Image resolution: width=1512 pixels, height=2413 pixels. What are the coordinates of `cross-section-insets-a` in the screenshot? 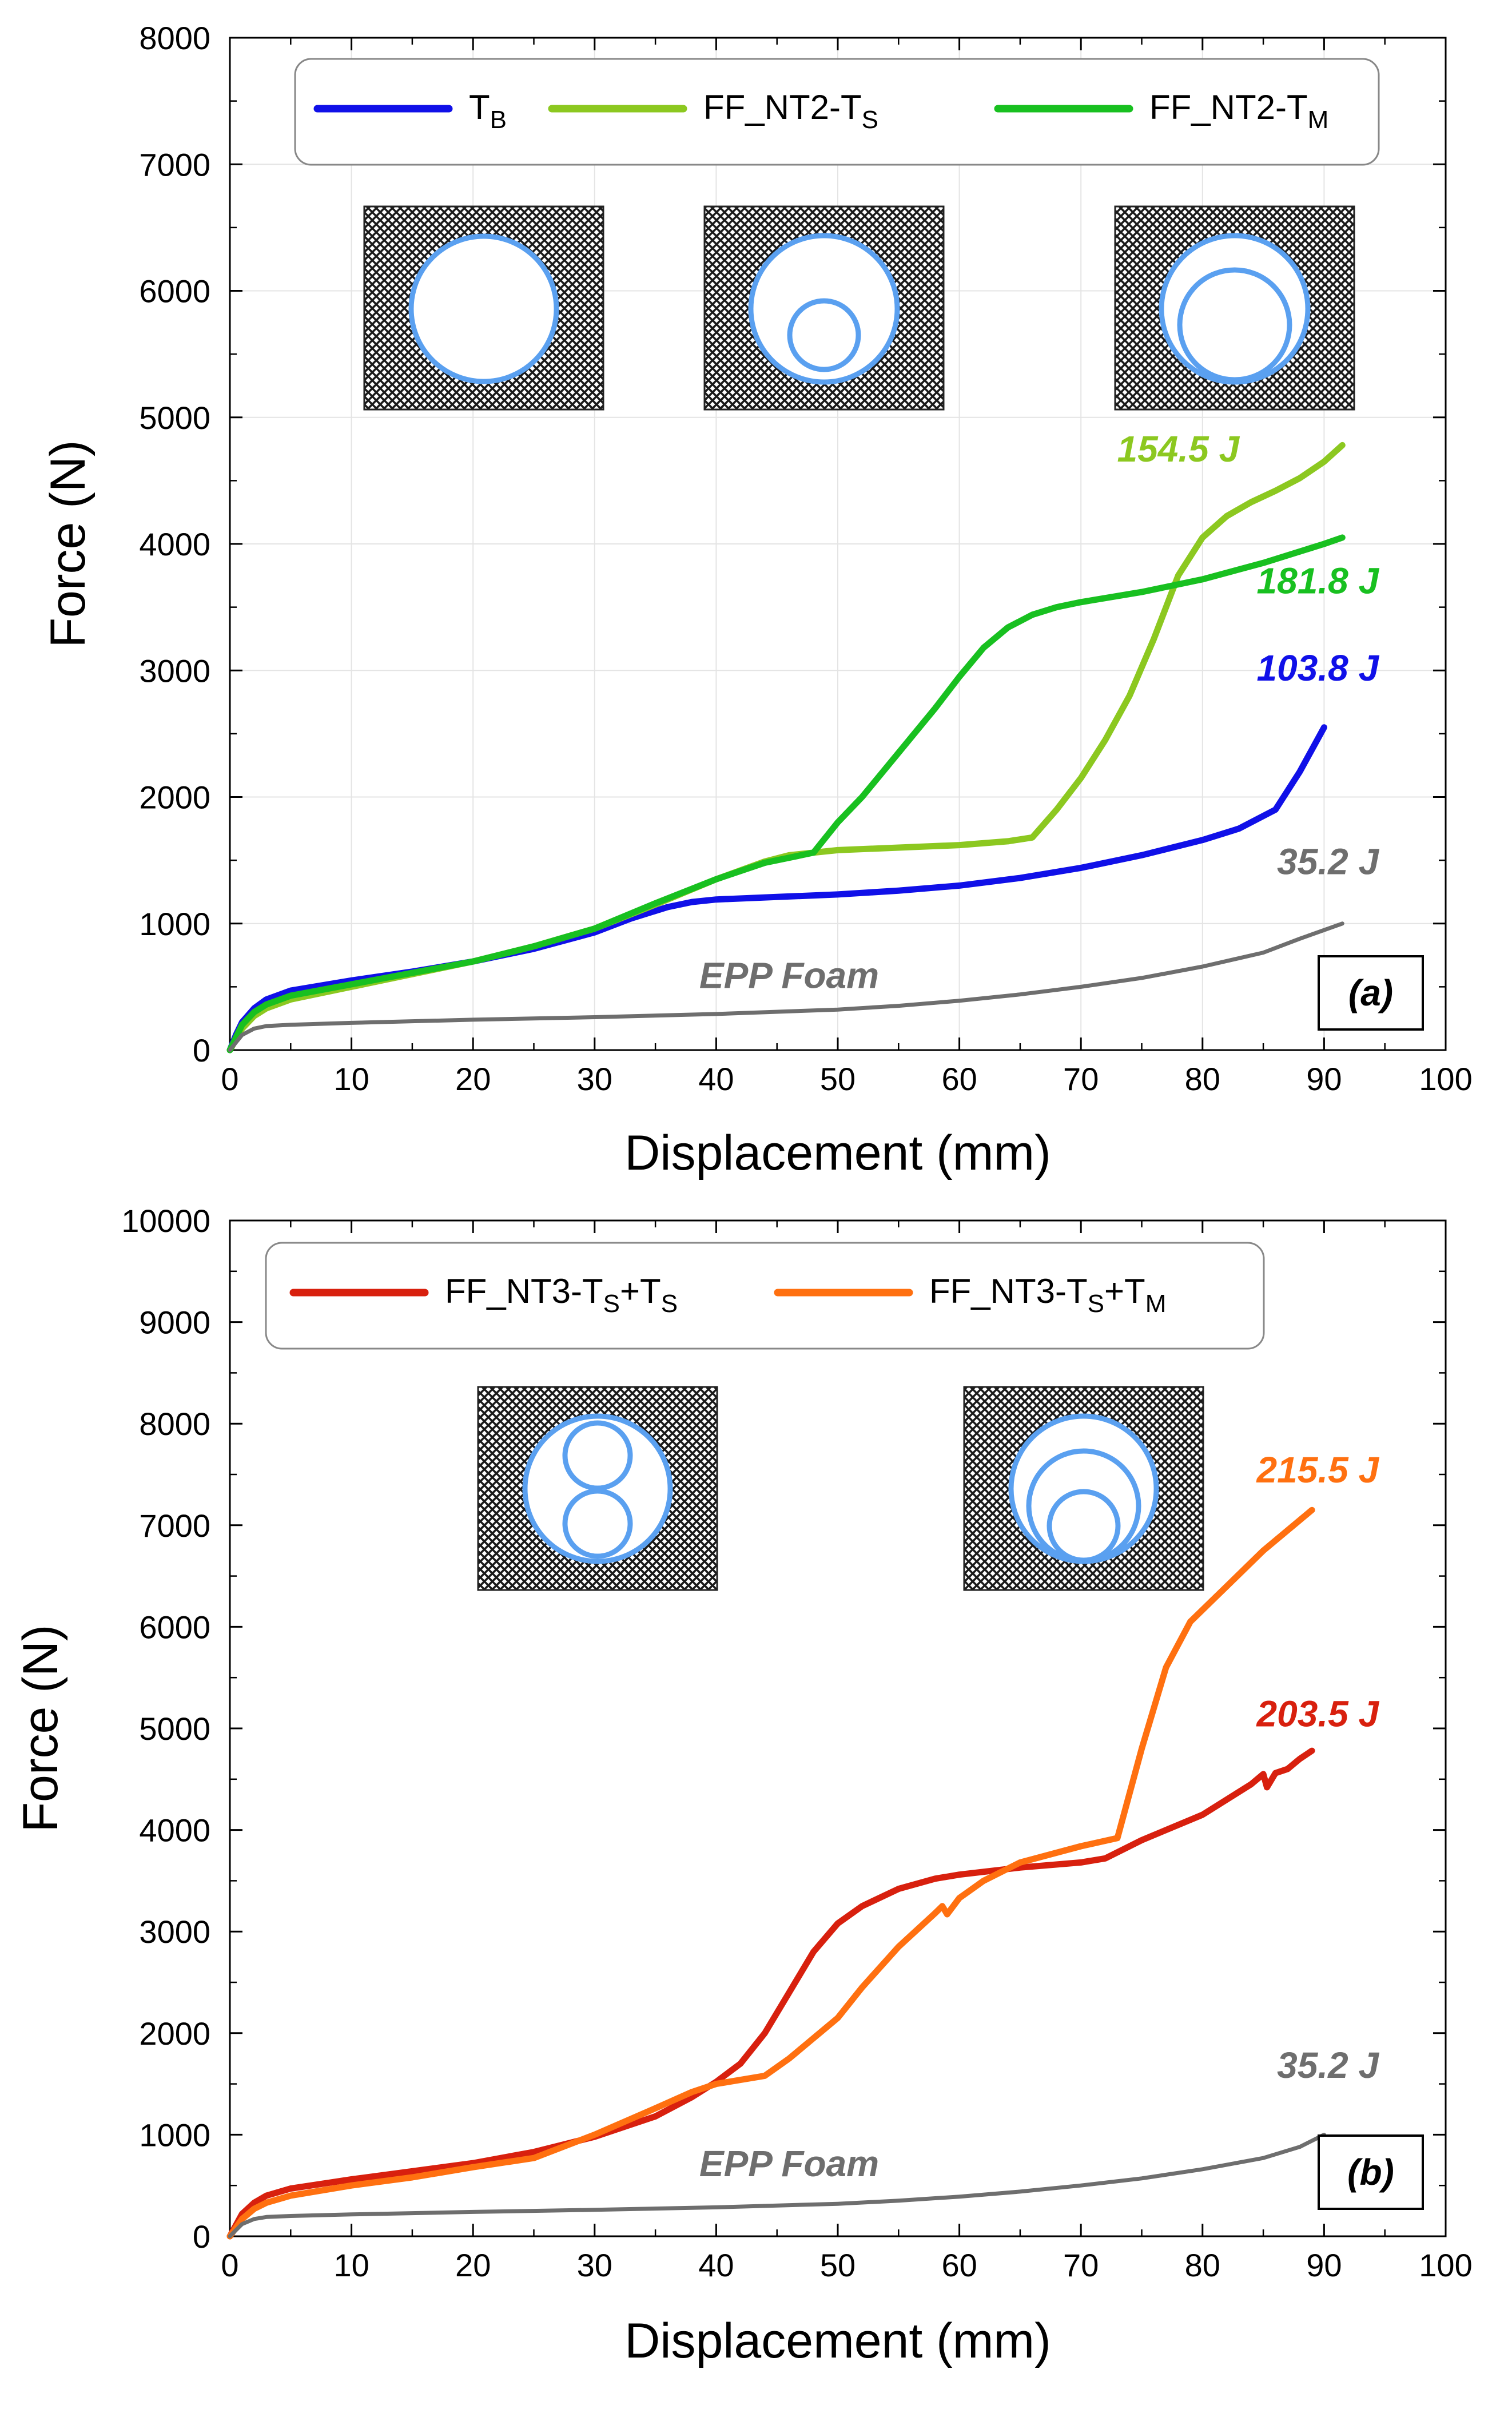 It's located at (859, 308).